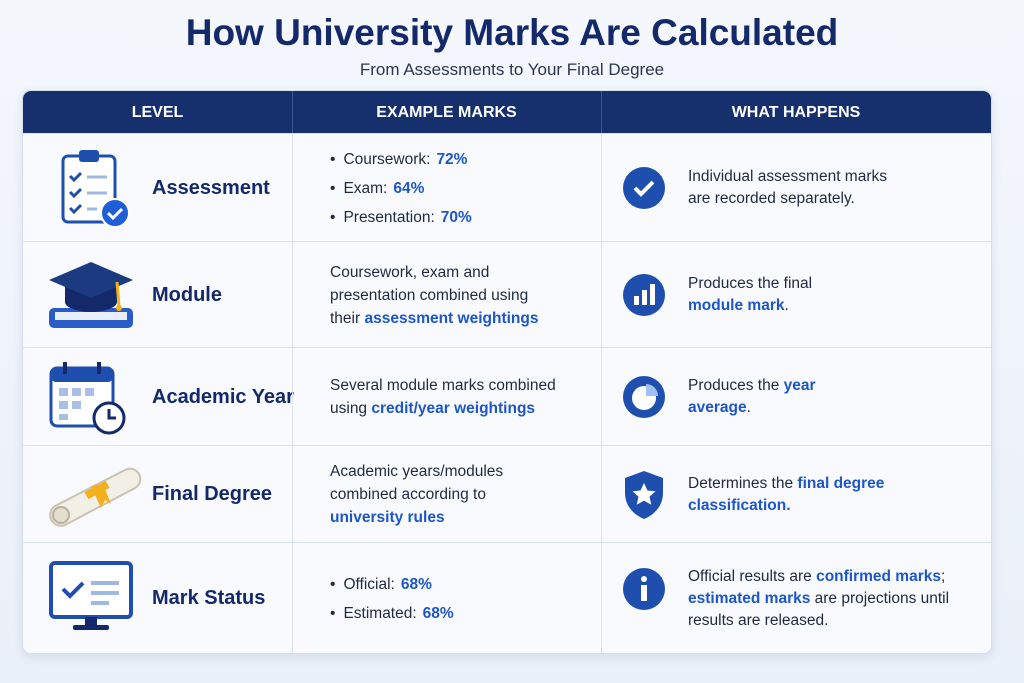  Describe the element at coordinates (456, 217) in the screenshot. I see `mark-value: 70%` at that location.